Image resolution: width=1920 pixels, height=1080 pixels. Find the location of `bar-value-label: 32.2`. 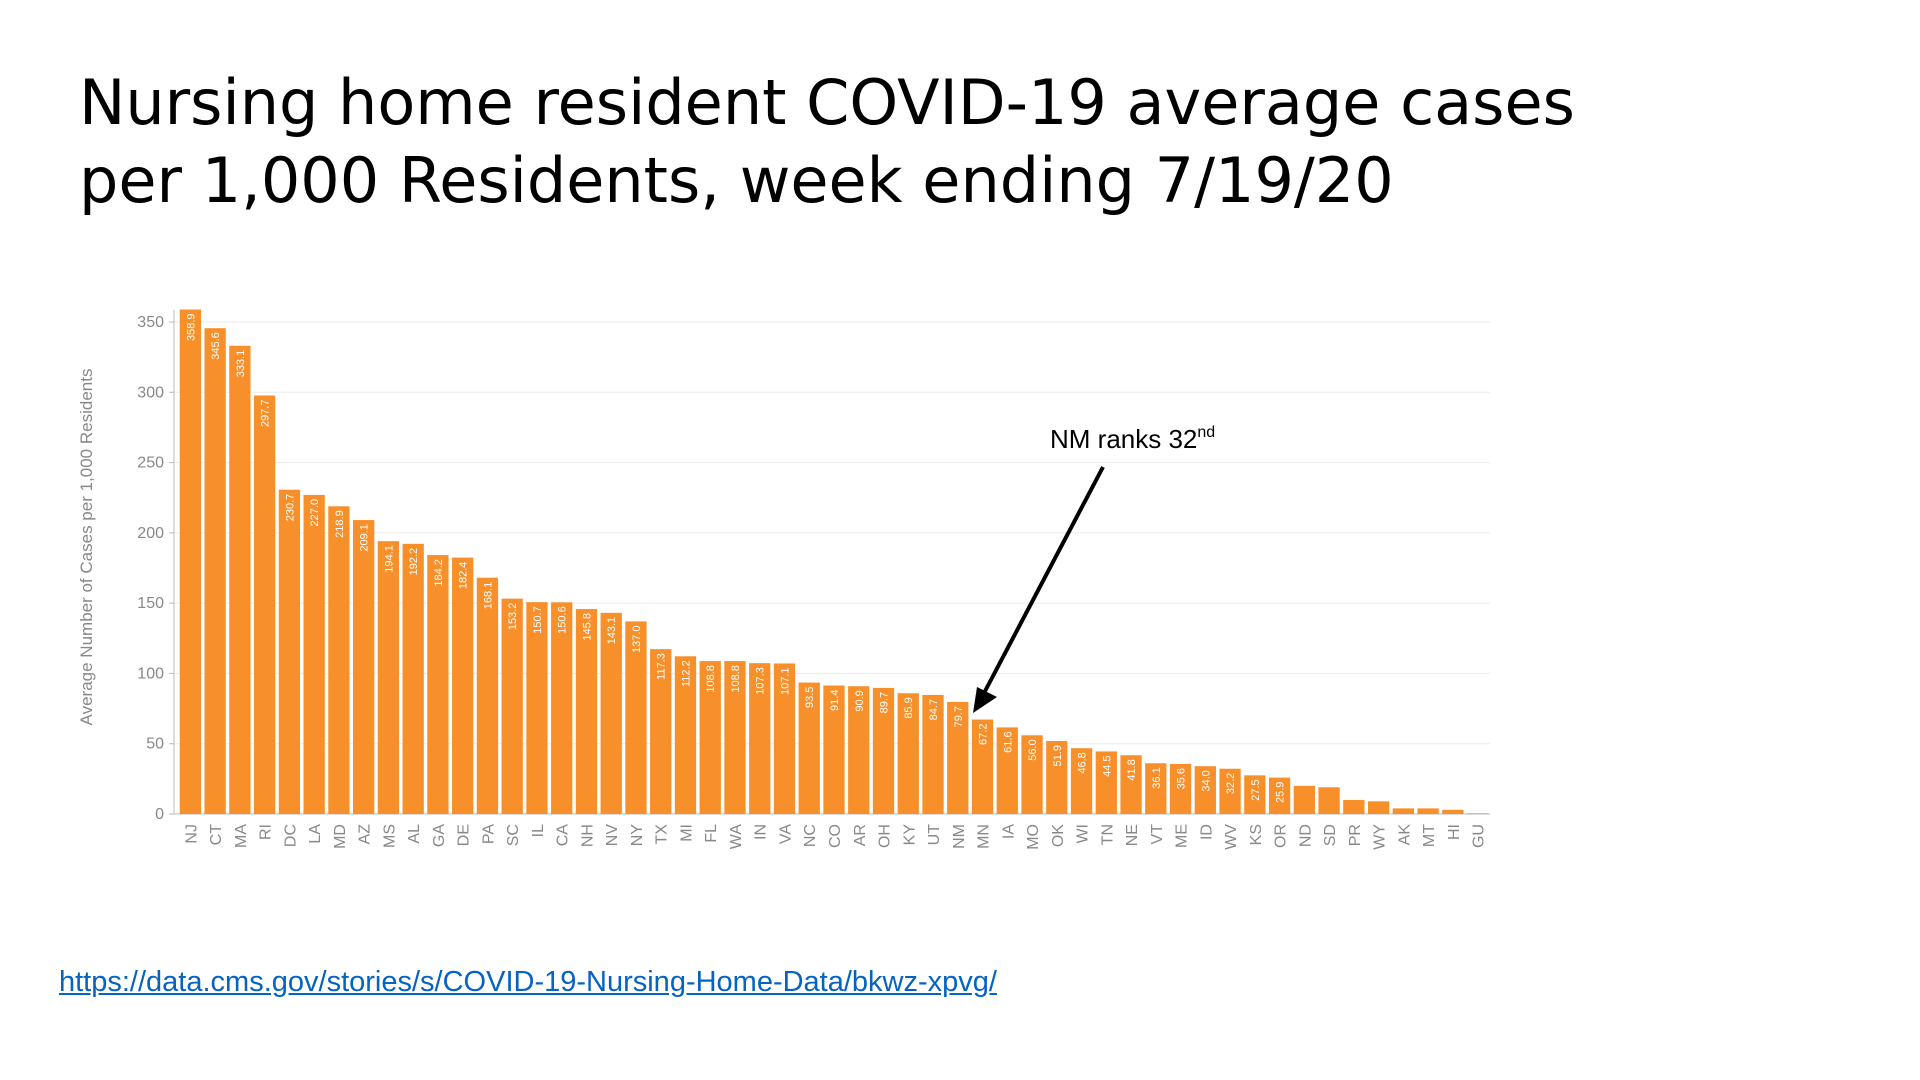

bar-value-label: 32.2 is located at coordinates (1231, 783).